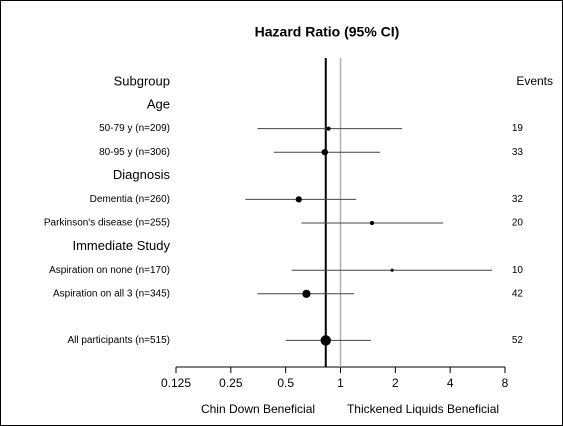  What do you see at coordinates (423, 409) in the screenshot?
I see `x-axis-label: Thickened Liquids Beneficial` at bounding box center [423, 409].